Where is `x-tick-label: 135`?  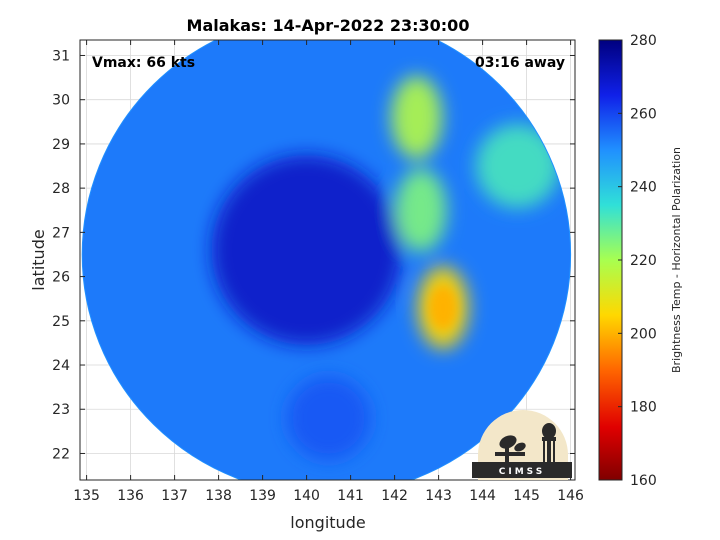
x-tick-label: 135 is located at coordinates (86, 496).